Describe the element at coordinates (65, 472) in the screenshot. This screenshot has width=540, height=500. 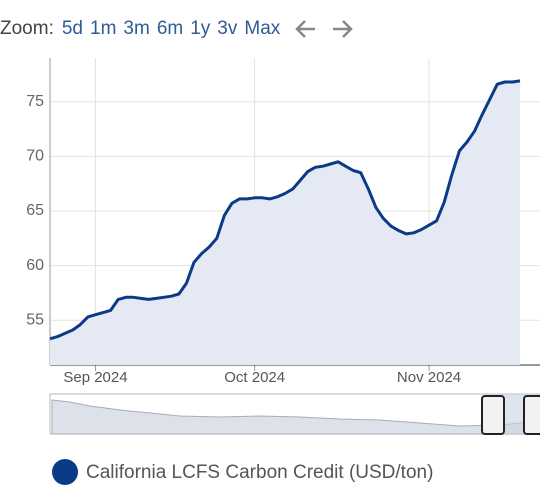
I see `legend-marker` at that location.